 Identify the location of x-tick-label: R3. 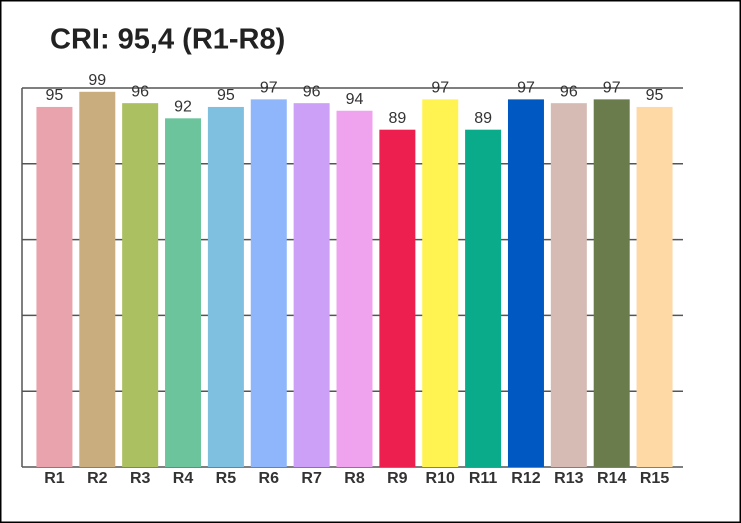
(140, 478).